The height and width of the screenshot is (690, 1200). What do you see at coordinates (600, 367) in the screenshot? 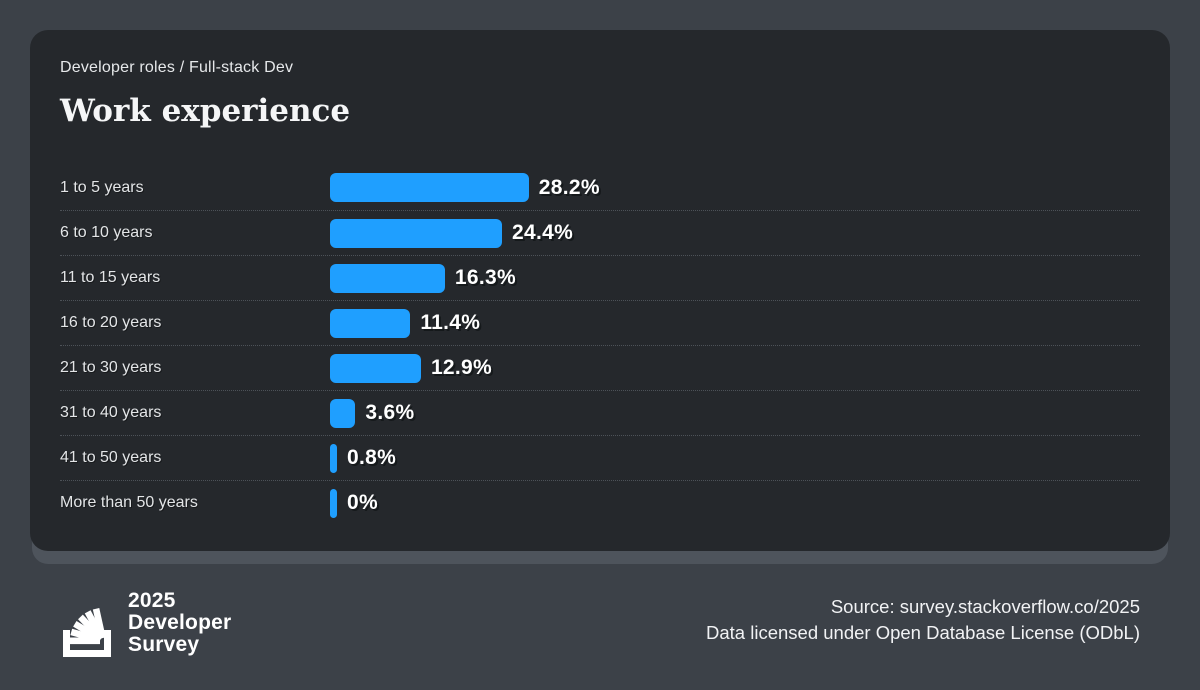
I see `chart-row: 21 to 30 years 12.9%` at bounding box center [600, 367].